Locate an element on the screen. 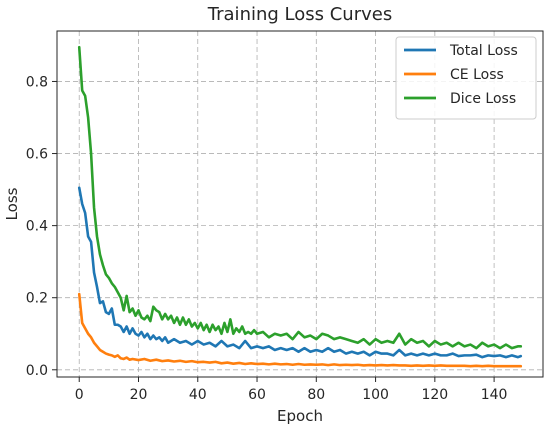  x-tick-label: 60 is located at coordinates (257, 395).